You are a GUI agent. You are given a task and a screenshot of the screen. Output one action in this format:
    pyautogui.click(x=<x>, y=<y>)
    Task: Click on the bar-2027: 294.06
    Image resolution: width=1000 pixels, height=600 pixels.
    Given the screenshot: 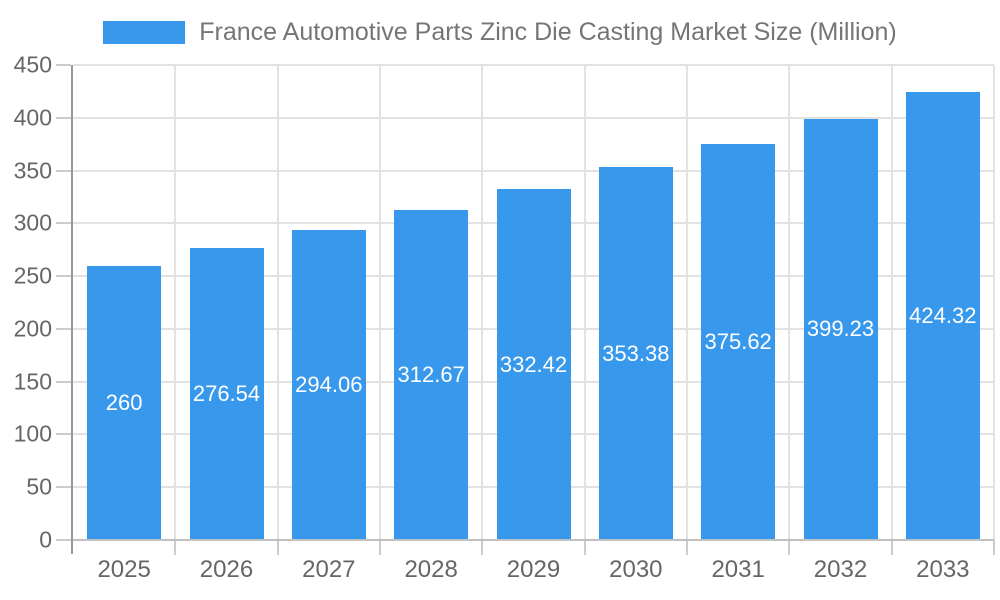 What is the action you would take?
    pyautogui.click(x=328, y=384)
    